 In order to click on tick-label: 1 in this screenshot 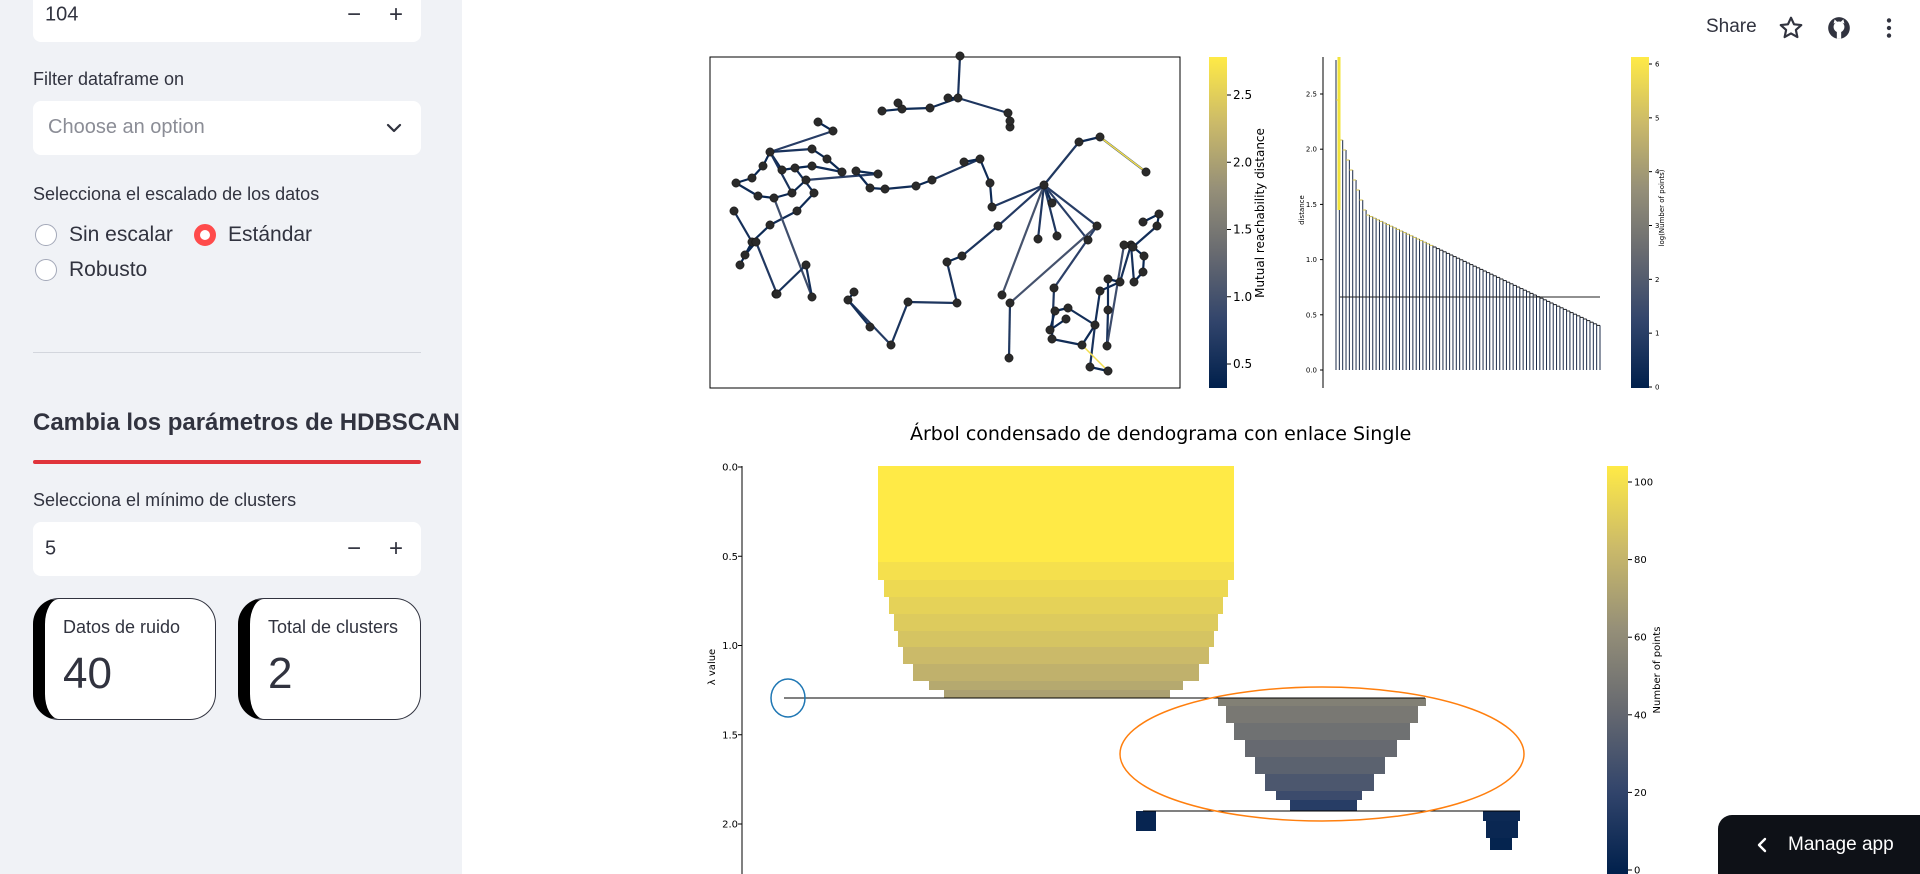, I will do `click(1657, 334)`.